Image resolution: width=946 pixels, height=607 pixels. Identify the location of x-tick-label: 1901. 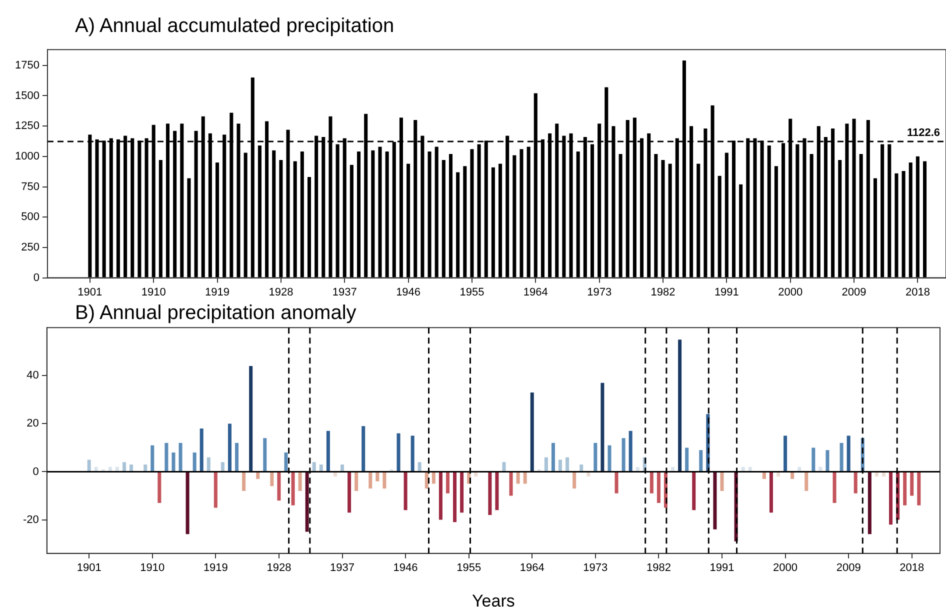
(89, 568).